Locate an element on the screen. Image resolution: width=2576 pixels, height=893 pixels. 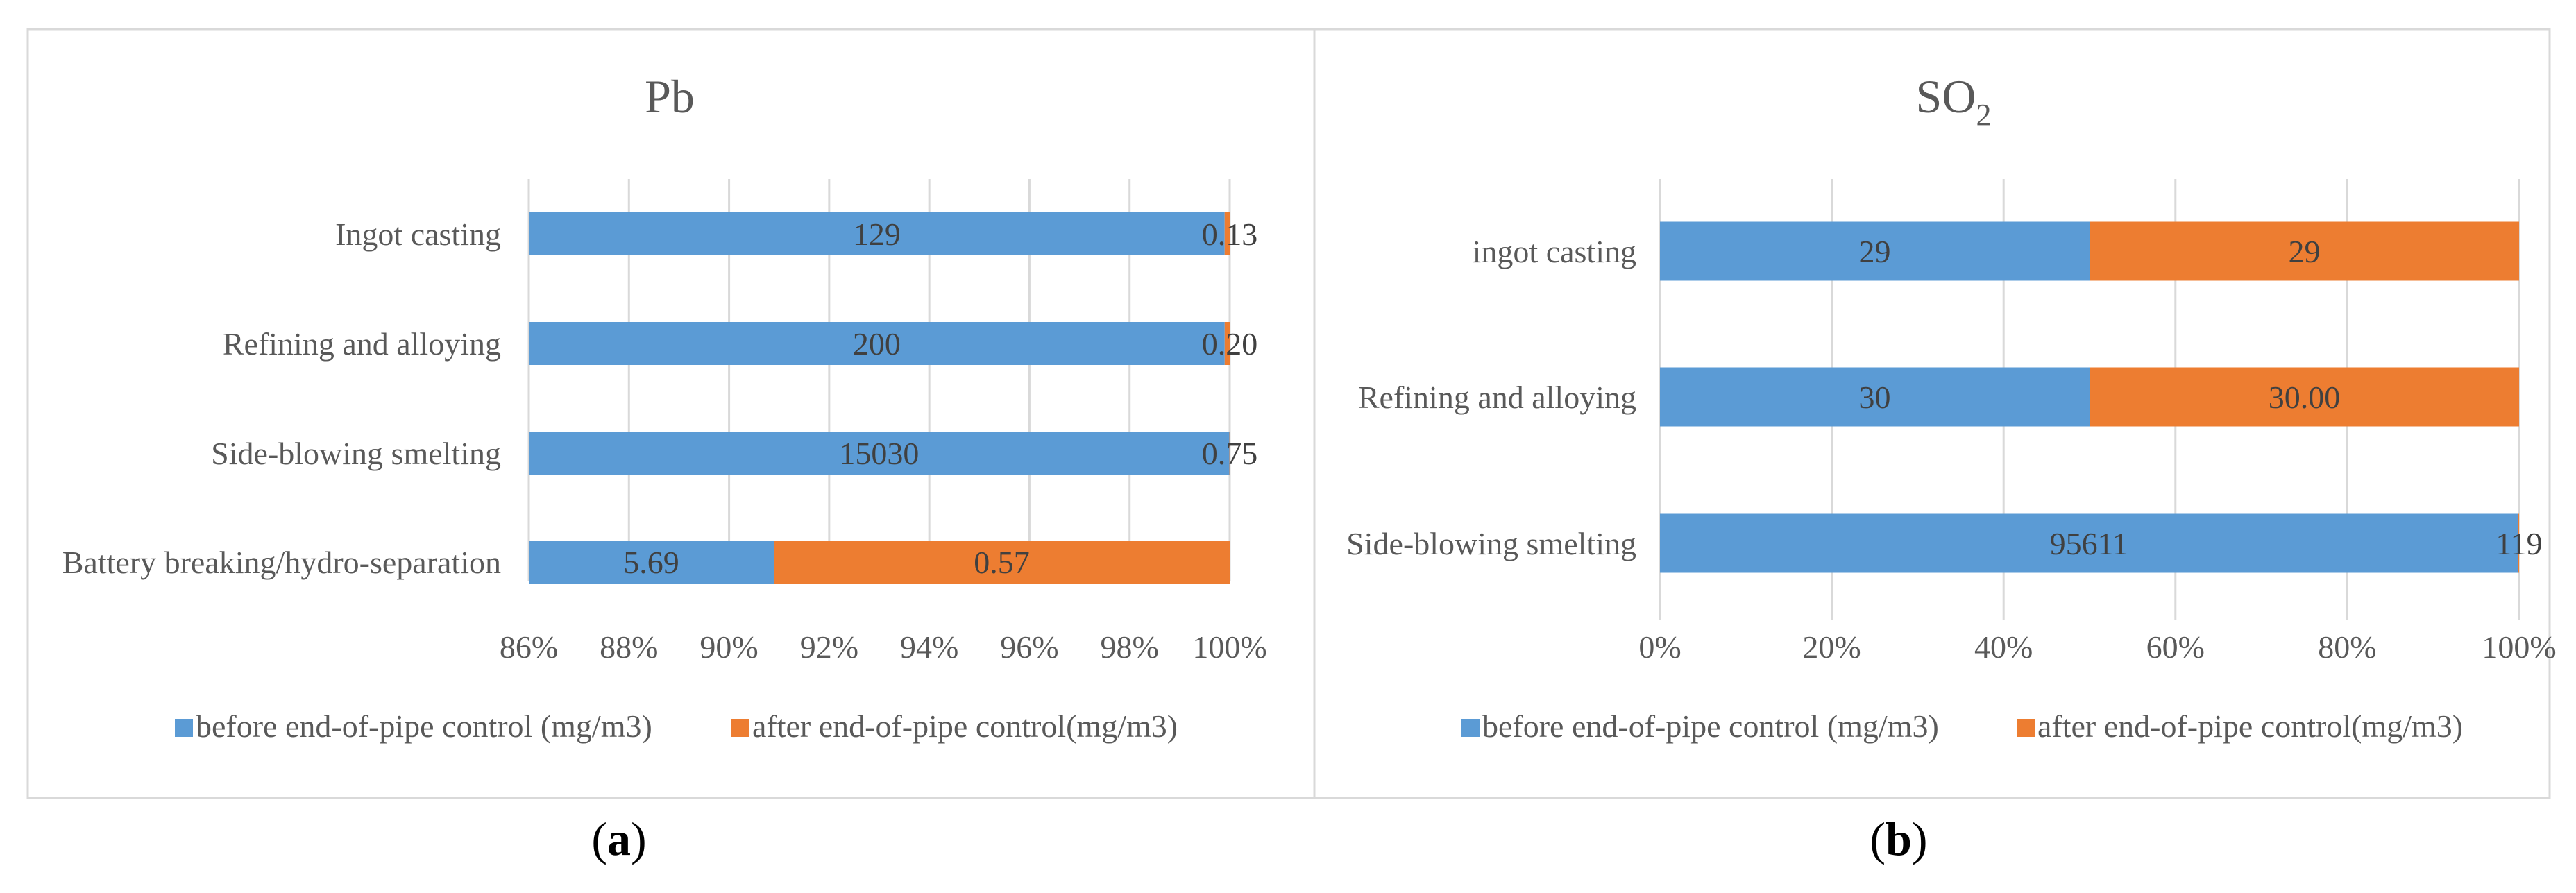
panel-label-b-letter: b is located at coordinates (1899, 839).